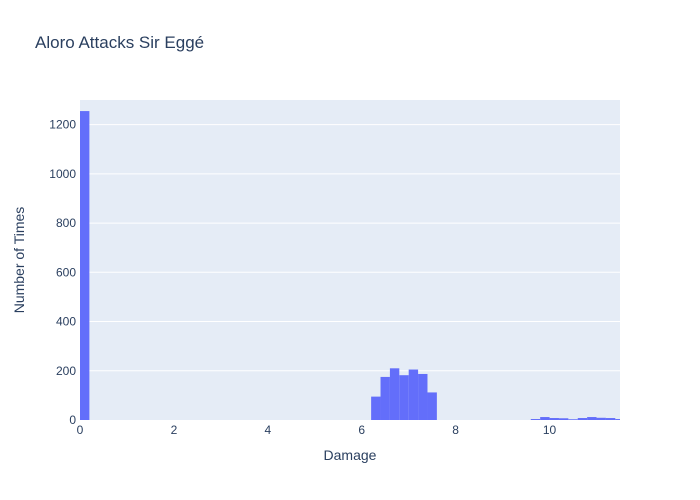  Describe the element at coordinates (174, 430) in the screenshot. I see `x-tick-label: 2` at that location.